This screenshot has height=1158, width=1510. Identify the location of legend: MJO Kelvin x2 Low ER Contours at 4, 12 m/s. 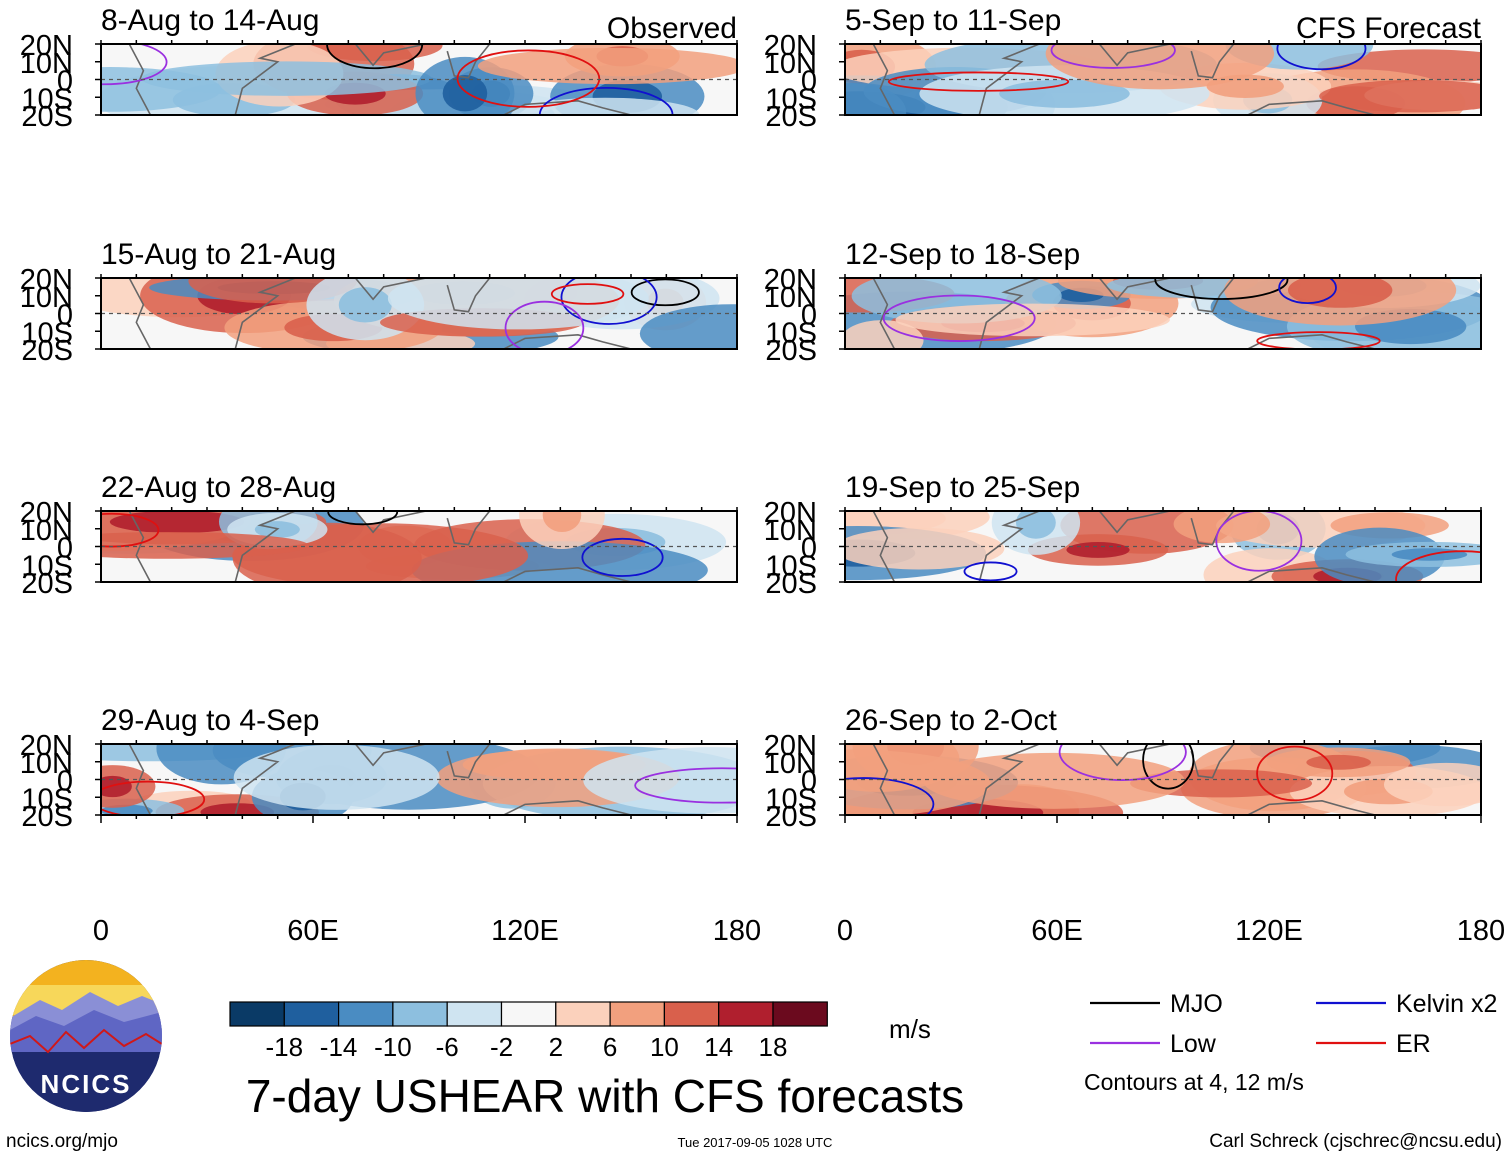
(1290, 1042).